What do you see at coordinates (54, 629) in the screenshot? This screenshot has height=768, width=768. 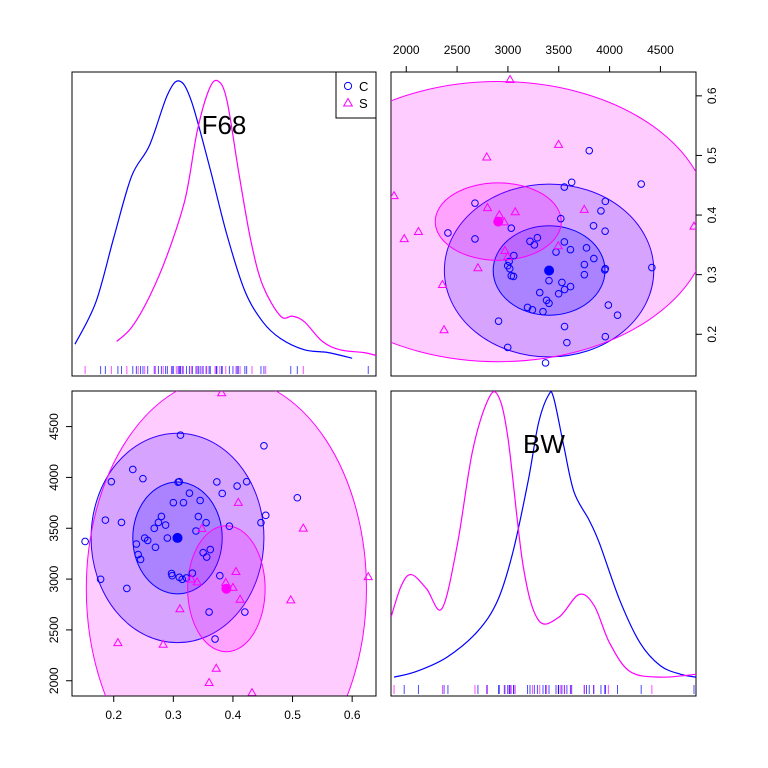 I see `y-axis-tick-label-bw: 2500` at bounding box center [54, 629].